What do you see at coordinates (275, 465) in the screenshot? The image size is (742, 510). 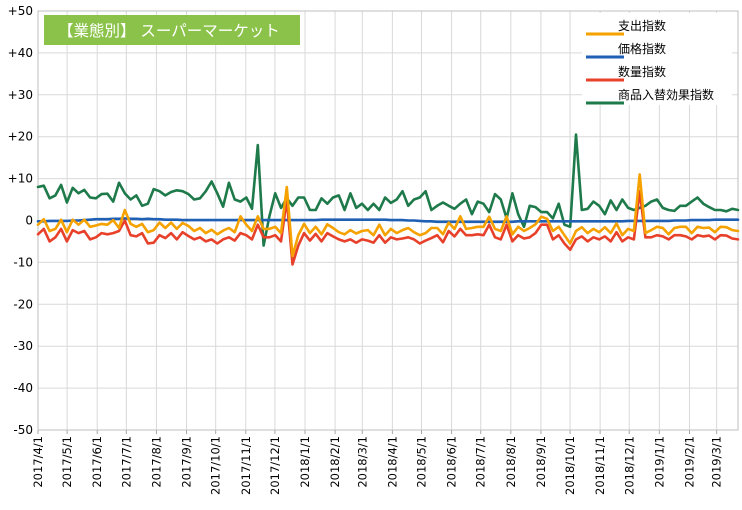 I see `x-tick-label: 2017/12/1` at bounding box center [275, 465].